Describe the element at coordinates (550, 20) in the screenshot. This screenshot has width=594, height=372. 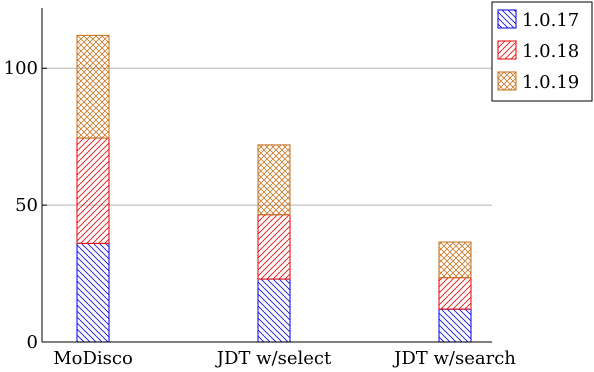
I see `legend-label-1-0-17: 1.0.17` at that location.